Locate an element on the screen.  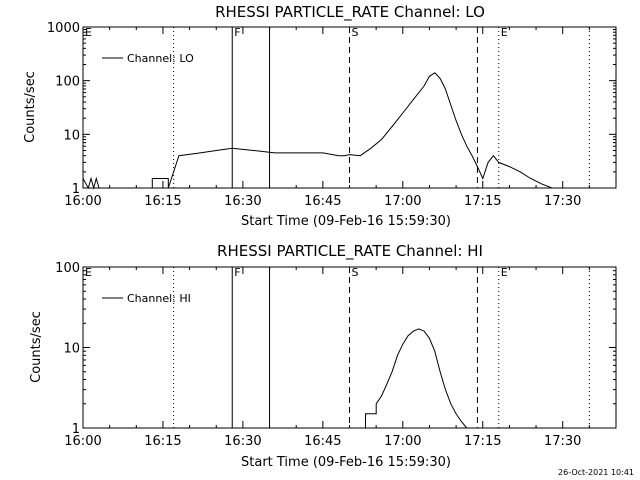
legend: Channel: HI is located at coordinates (146, 298).